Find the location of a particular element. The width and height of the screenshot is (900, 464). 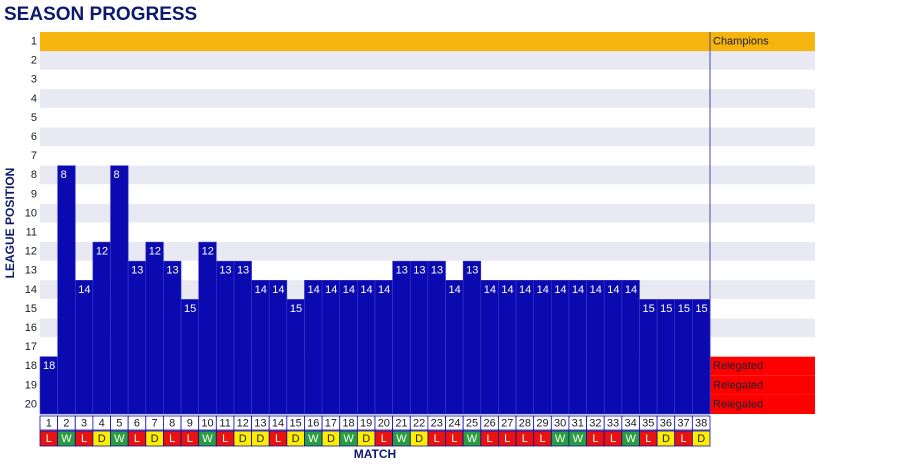

x-tick-label: 17 is located at coordinates (331, 423).